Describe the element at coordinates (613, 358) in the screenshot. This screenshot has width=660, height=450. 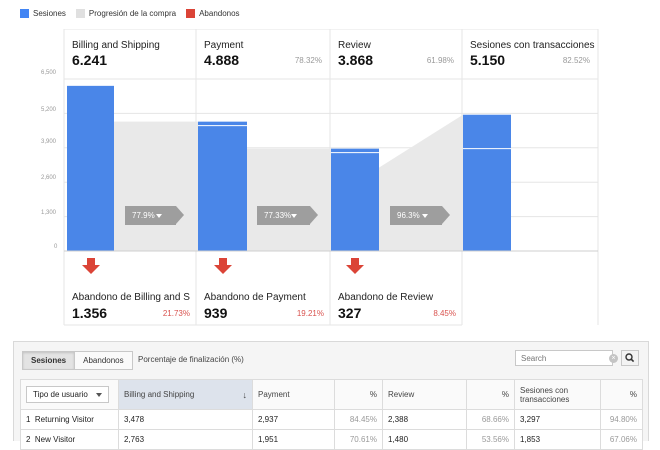
I see `clear-search-icon: ×` at that location.